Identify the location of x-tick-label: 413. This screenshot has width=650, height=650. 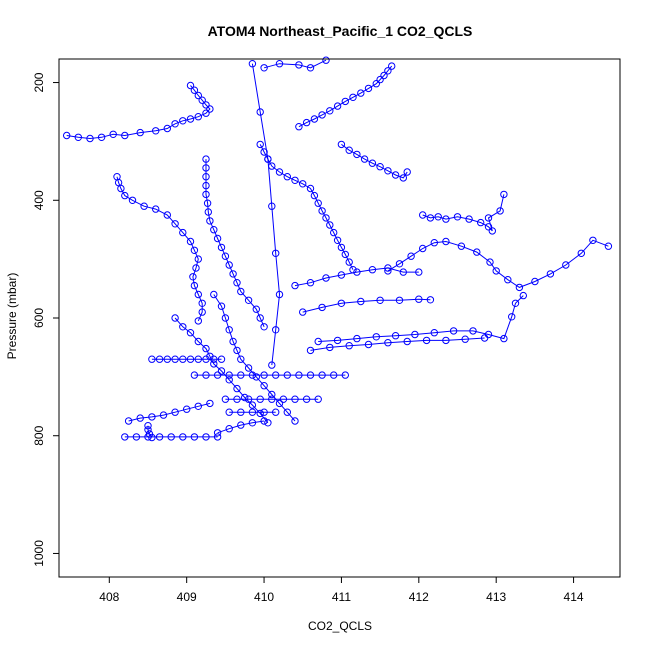
(496, 597).